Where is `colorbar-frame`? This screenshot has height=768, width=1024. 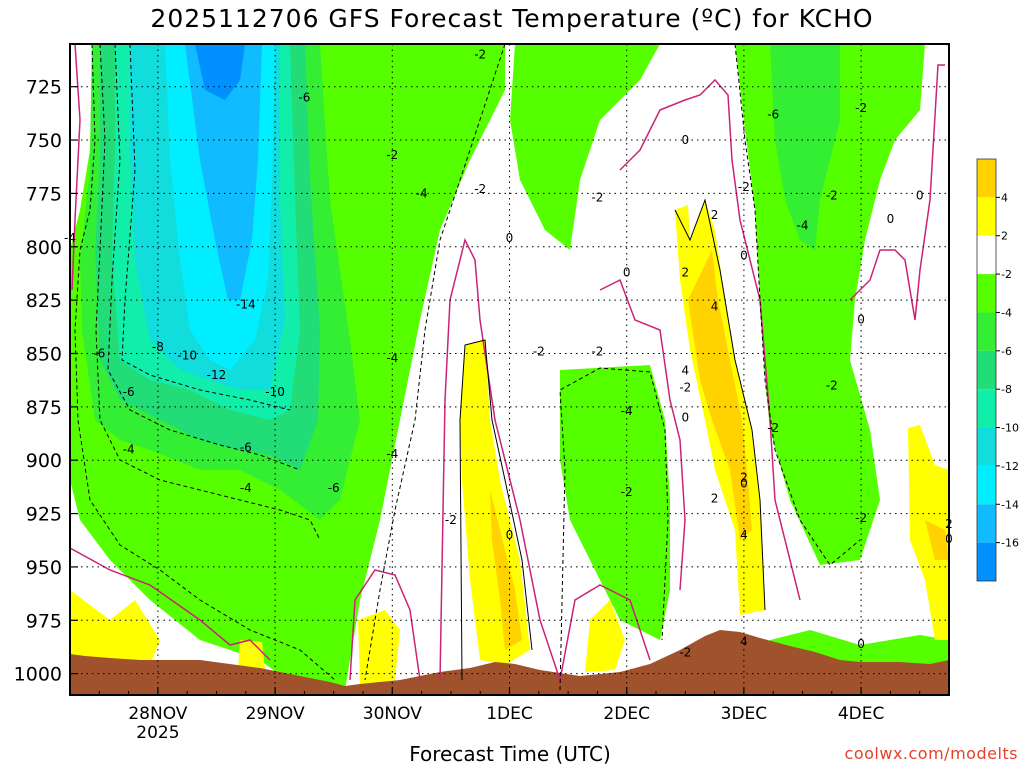 colorbar-frame is located at coordinates (986, 370).